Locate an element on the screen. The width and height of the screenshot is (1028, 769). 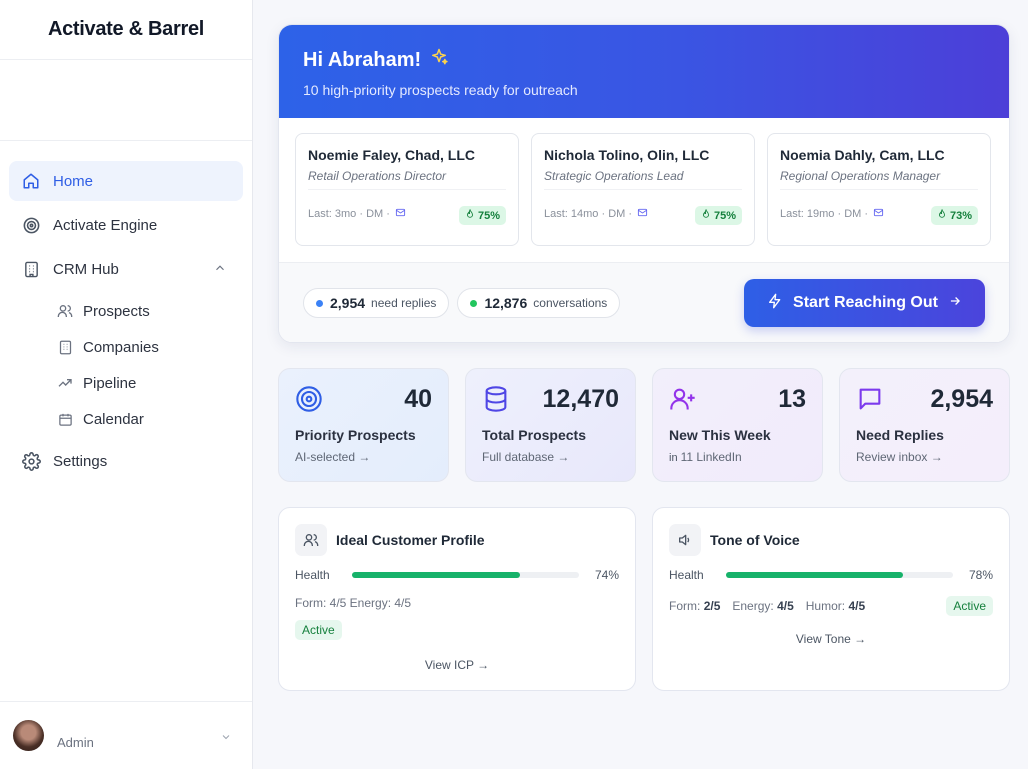
cta-label: Start Reaching Out is located at coordinates (865, 302).